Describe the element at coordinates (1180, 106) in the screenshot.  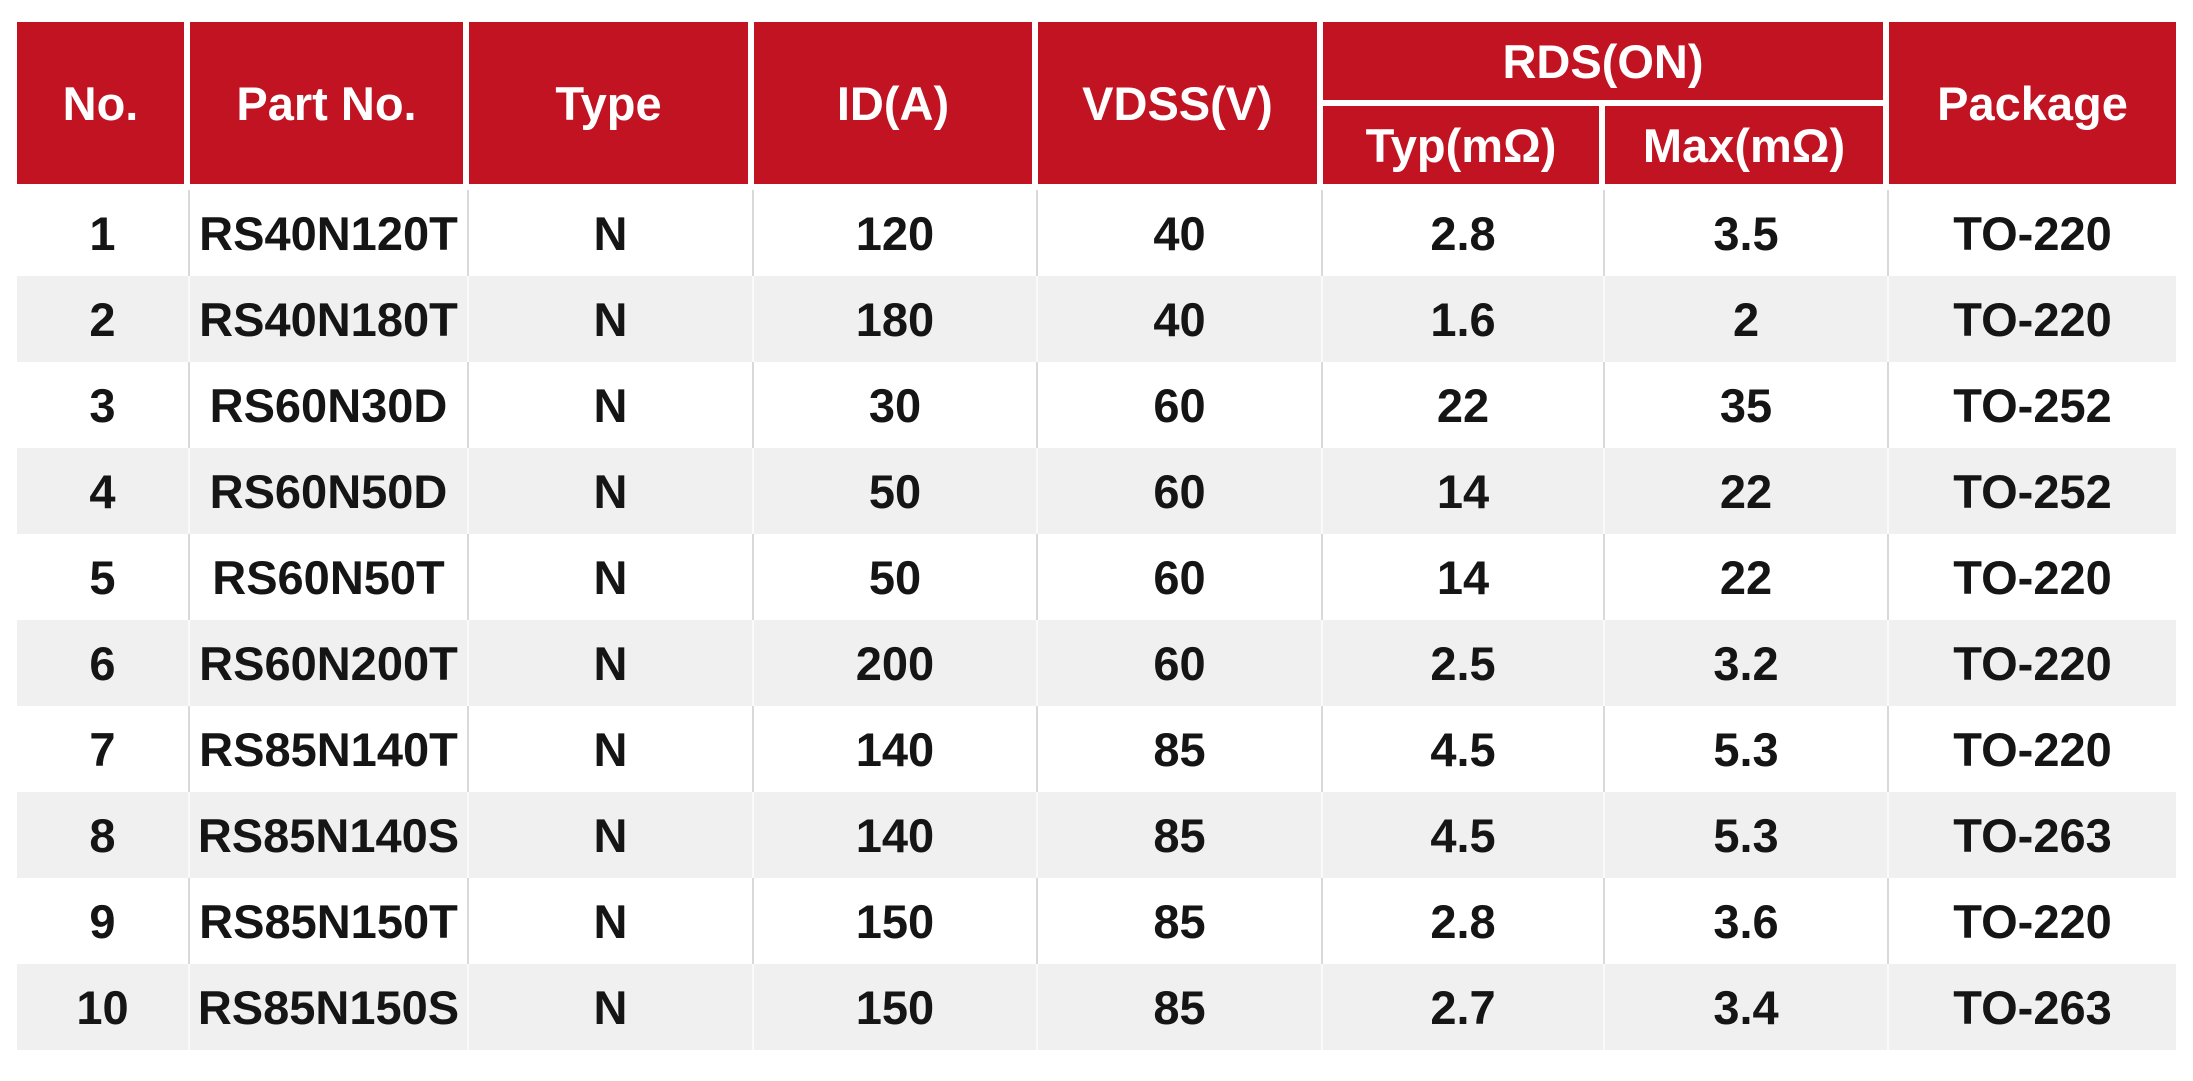
I see `col-header-vdss: VDSS(V)` at that location.